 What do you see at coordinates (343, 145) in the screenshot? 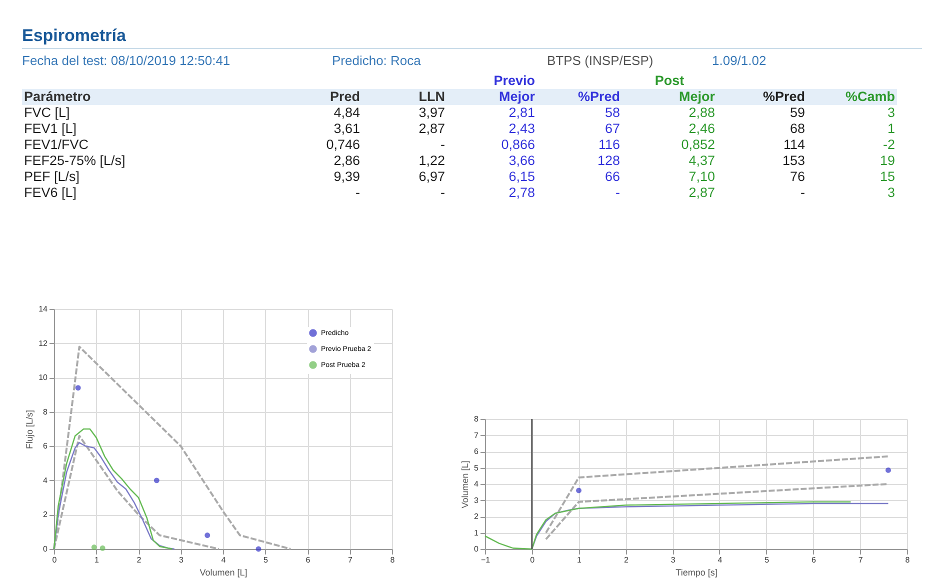
I see `text: 0,746` at bounding box center [343, 145].